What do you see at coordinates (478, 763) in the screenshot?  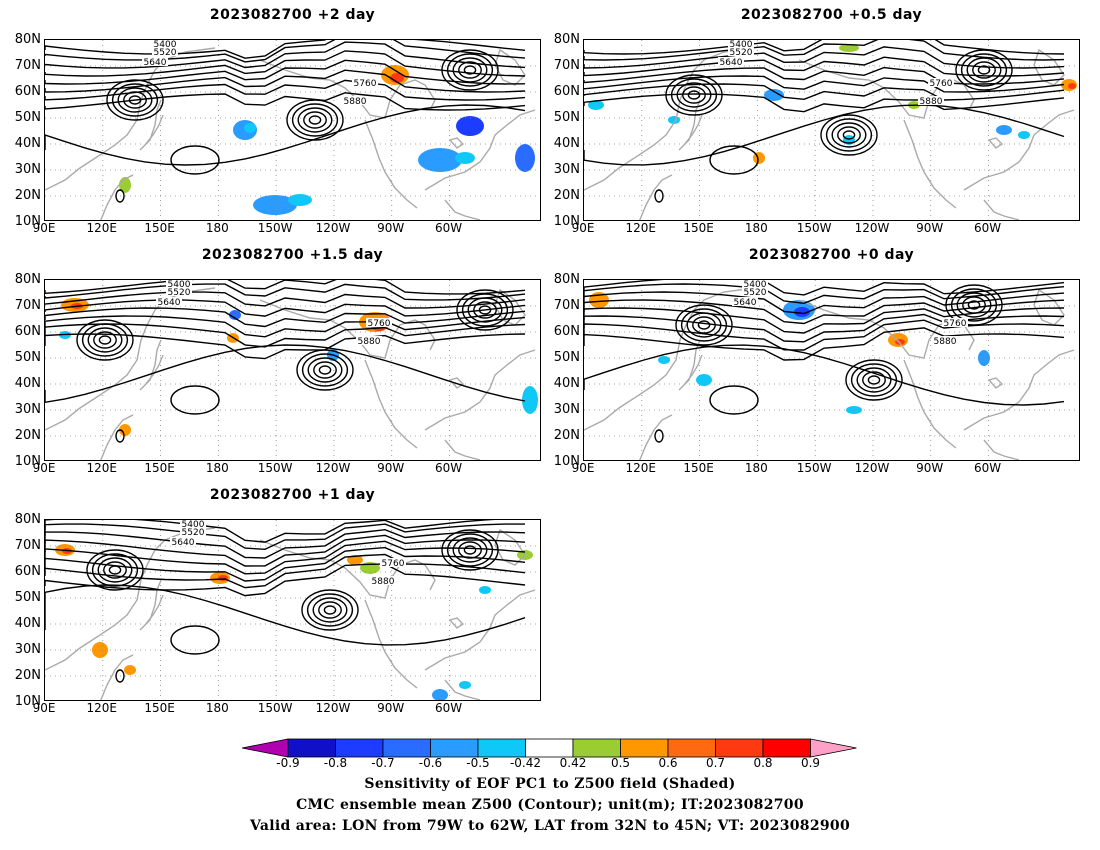 I see `colorbar-tick-label: -0.5` at bounding box center [478, 763].